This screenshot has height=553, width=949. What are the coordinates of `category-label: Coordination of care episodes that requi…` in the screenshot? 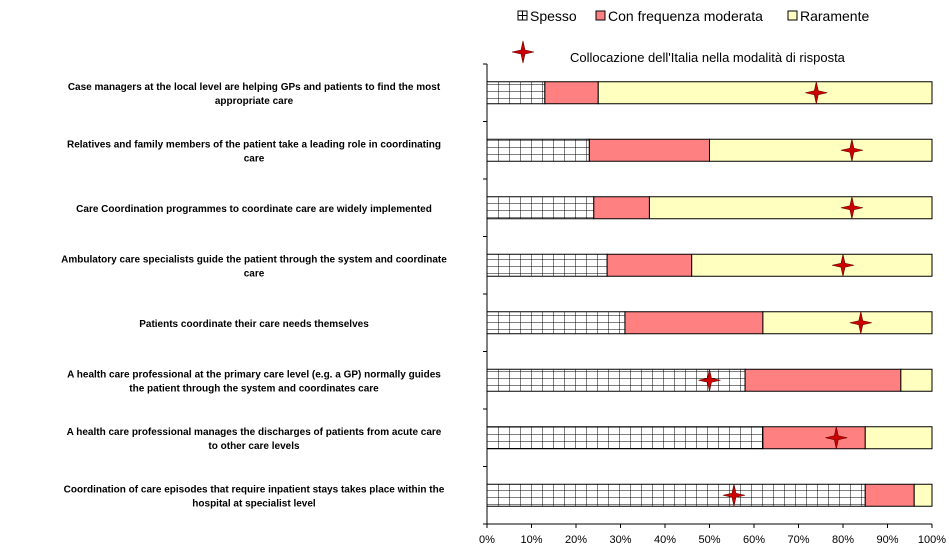 It's located at (254, 496).